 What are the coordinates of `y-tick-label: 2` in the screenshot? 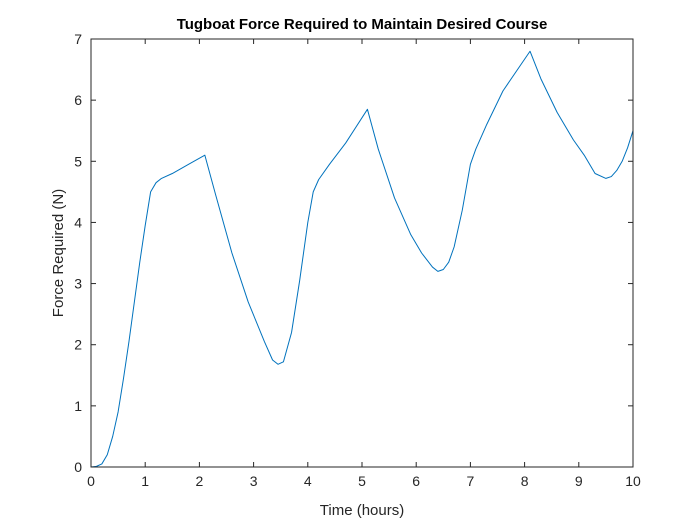 It's located at (78, 345).